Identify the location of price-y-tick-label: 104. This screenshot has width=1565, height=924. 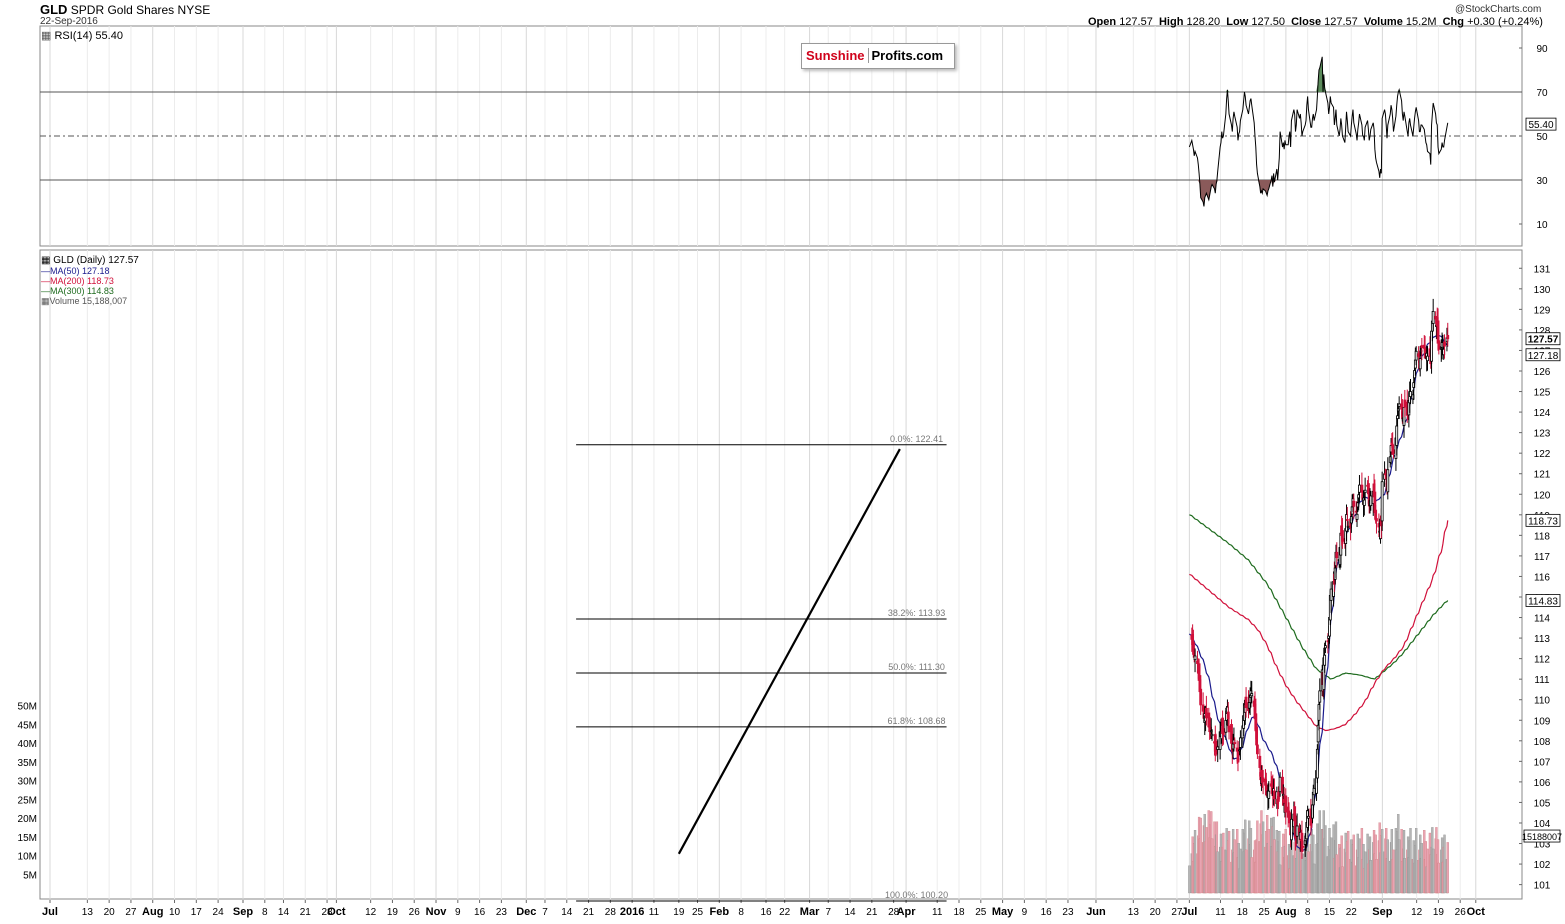
(1542, 824).